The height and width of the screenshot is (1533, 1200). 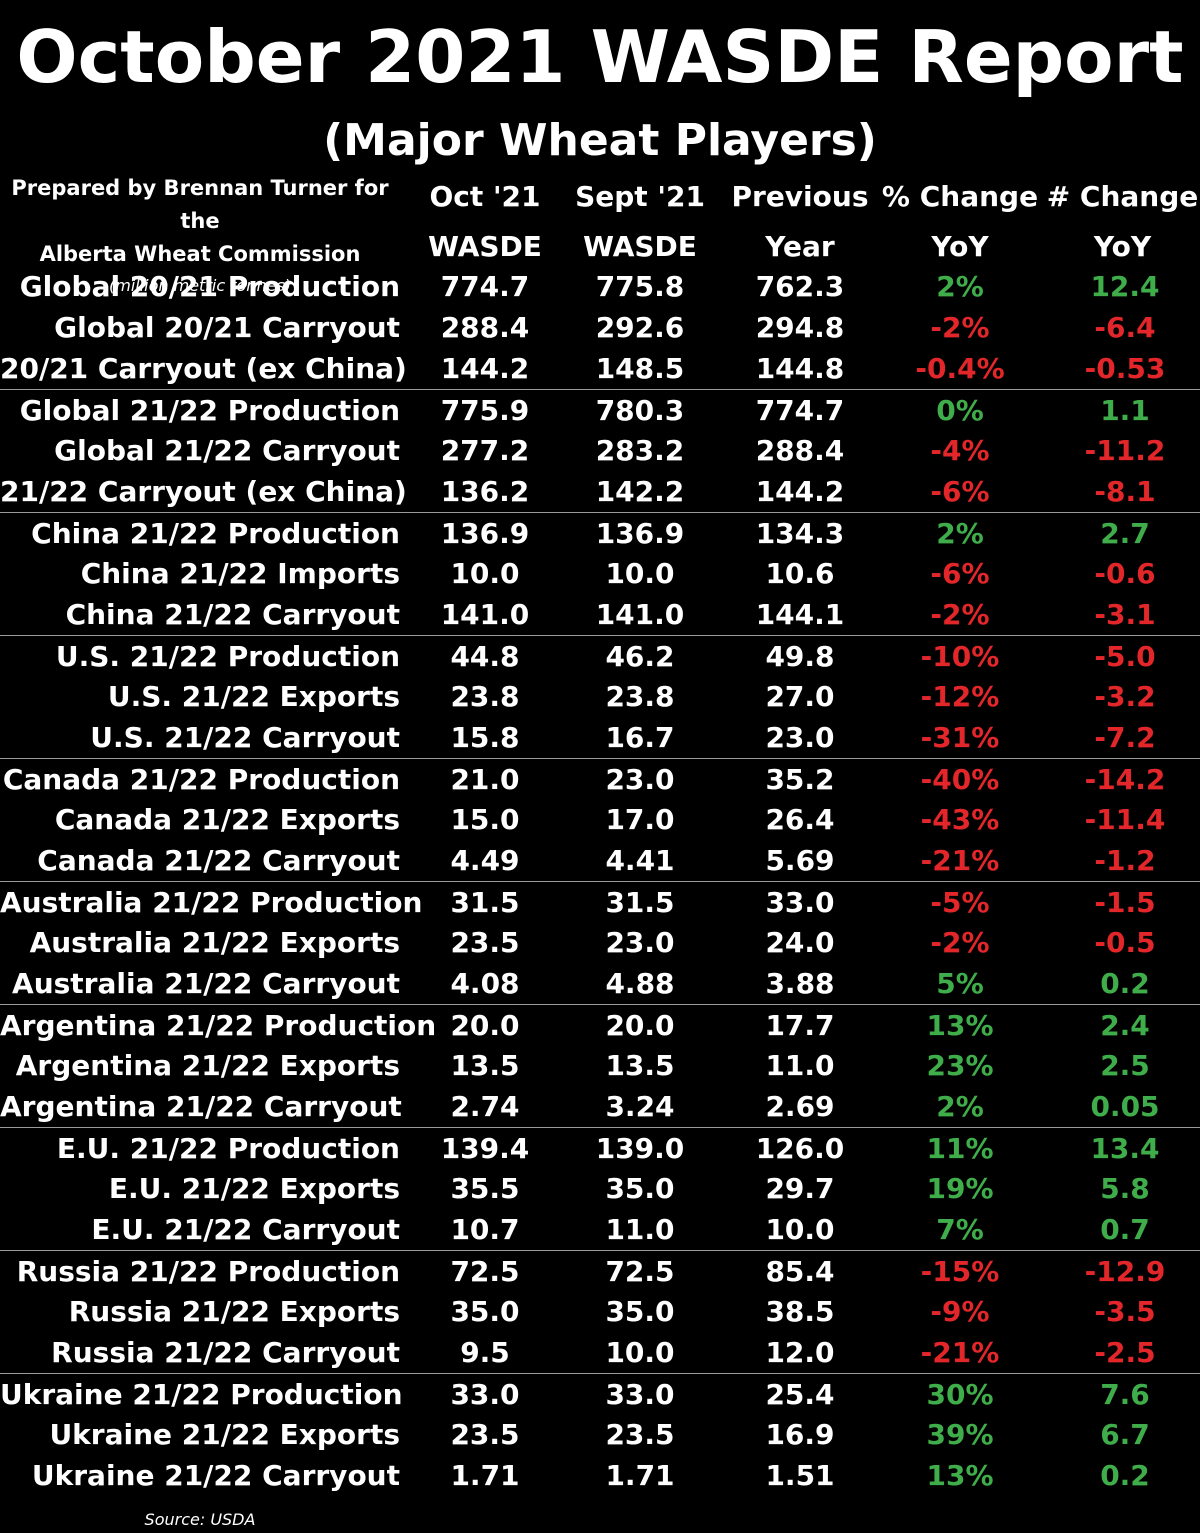 What do you see at coordinates (800, 1148) in the screenshot?
I see `previous-year-value: 126.0` at bounding box center [800, 1148].